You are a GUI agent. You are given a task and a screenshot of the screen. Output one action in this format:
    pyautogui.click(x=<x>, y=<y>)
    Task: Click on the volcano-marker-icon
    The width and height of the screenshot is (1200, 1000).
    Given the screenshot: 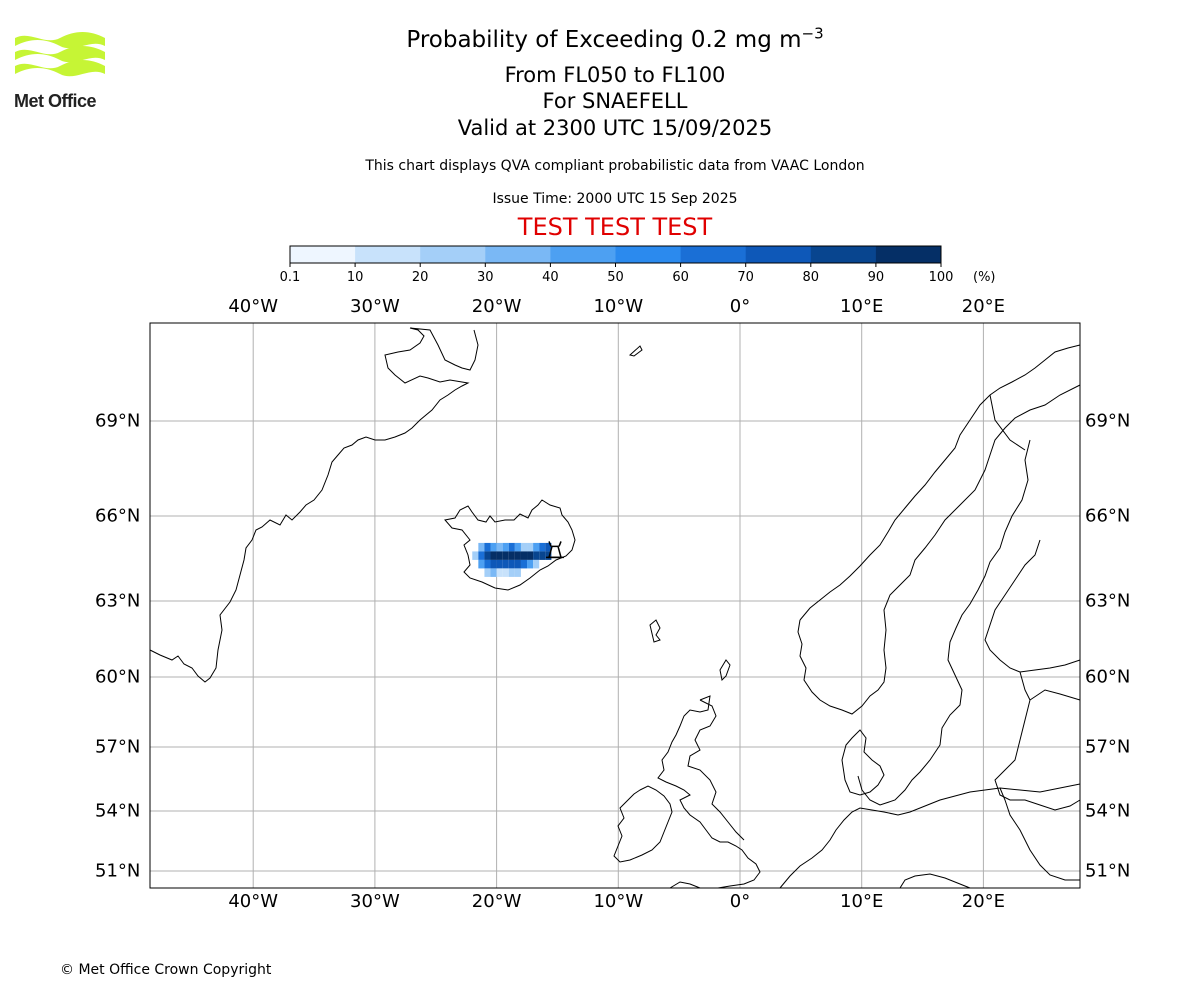 What is the action you would take?
    pyautogui.click(x=555, y=550)
    